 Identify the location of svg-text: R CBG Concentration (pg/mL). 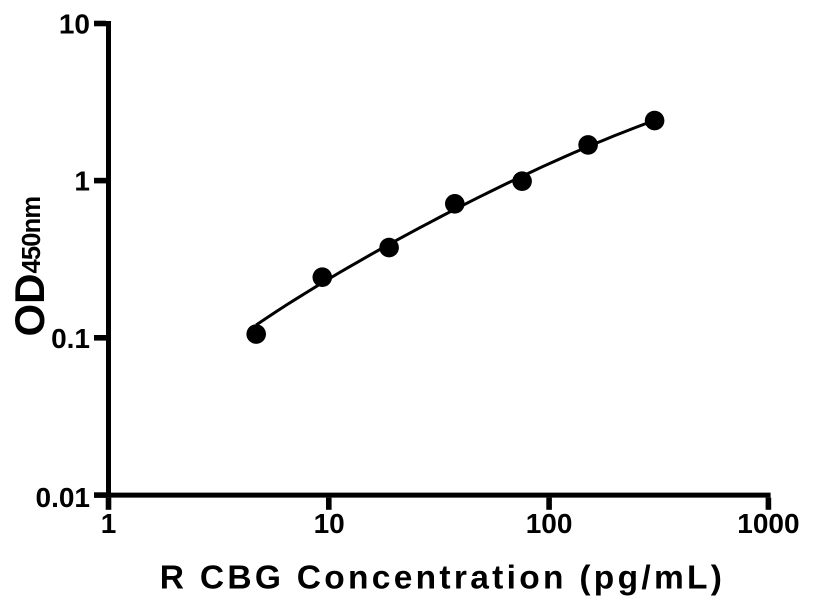
(443, 577).